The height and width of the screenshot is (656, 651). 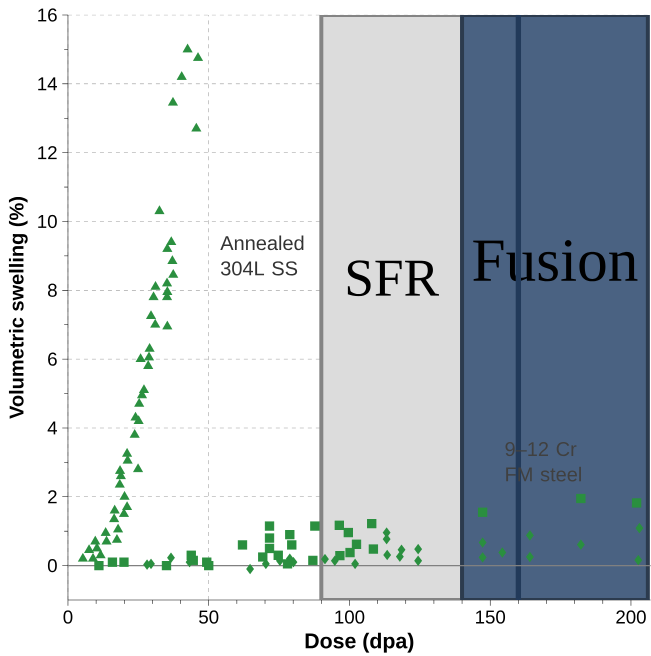 What do you see at coordinates (47, 221) in the screenshot?
I see `y-tick-label: 10` at bounding box center [47, 221].